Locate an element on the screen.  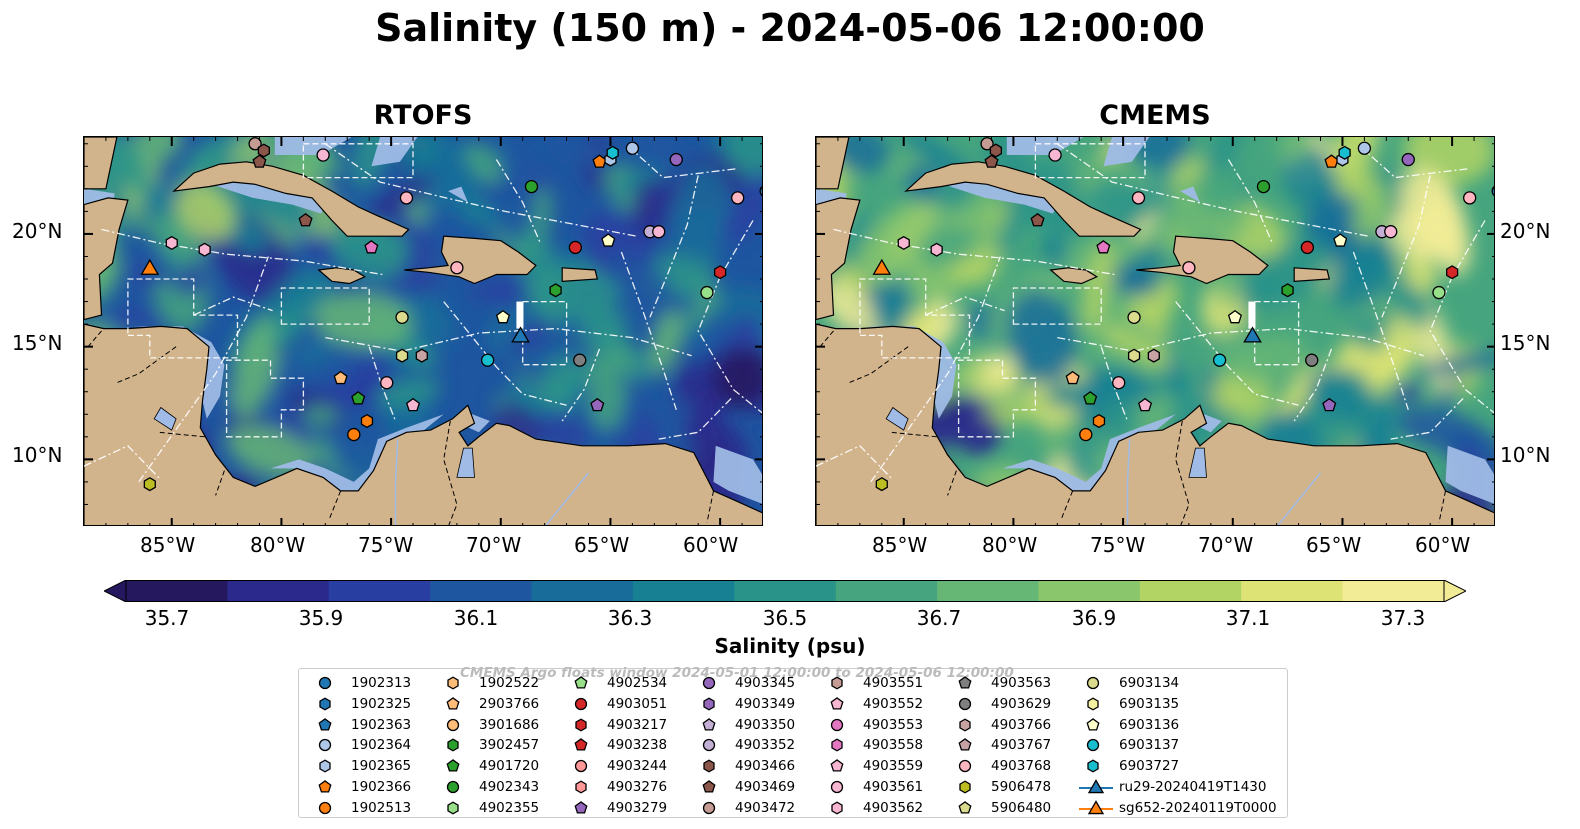
legend-label: 4903279 is located at coordinates (637, 807).